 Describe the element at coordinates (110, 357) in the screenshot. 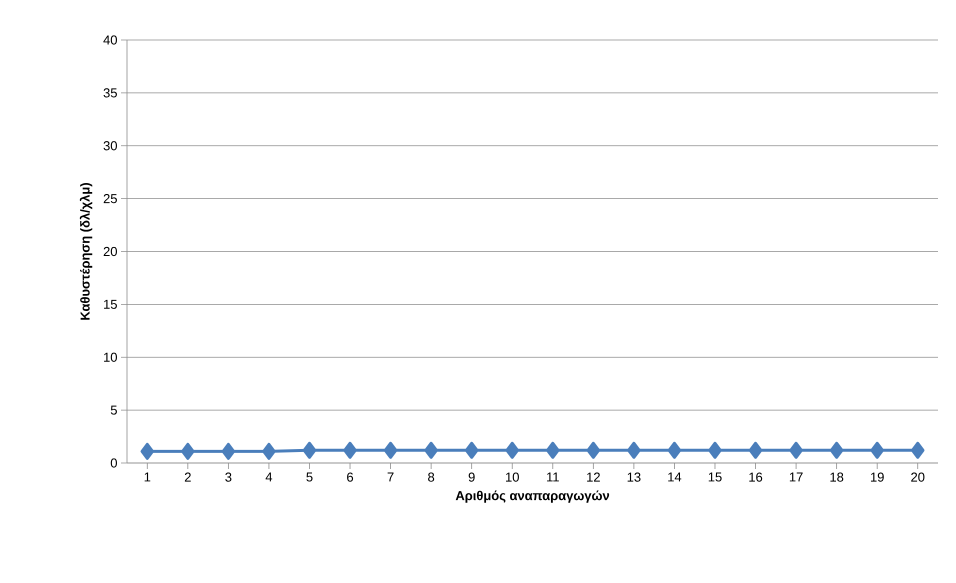

I see `y-tick-label: 10` at that location.